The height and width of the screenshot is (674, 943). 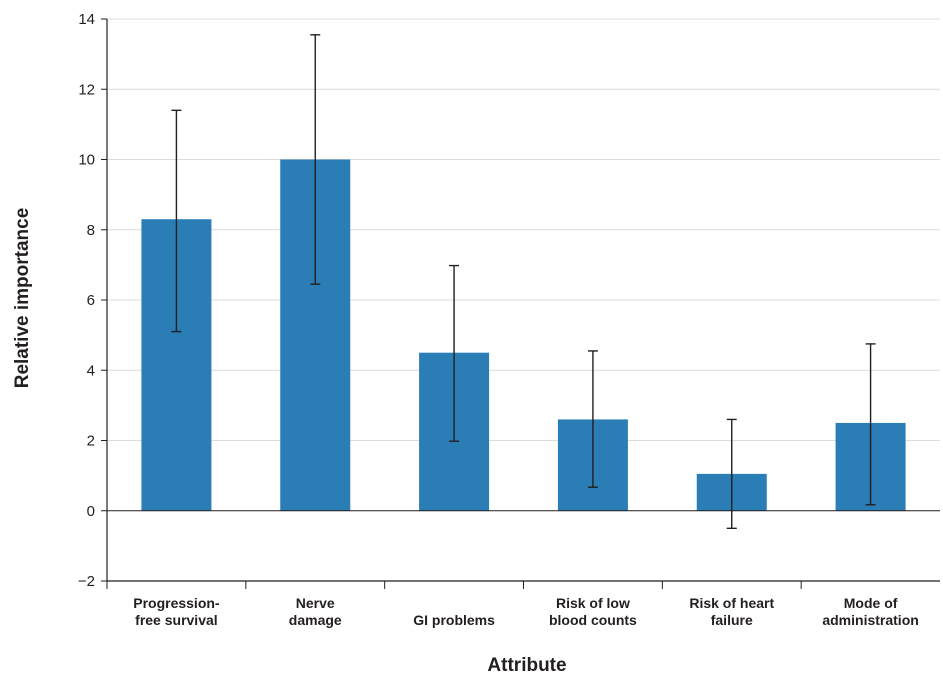 I want to click on x-category-label-line: Risk of low, so click(x=593, y=603).